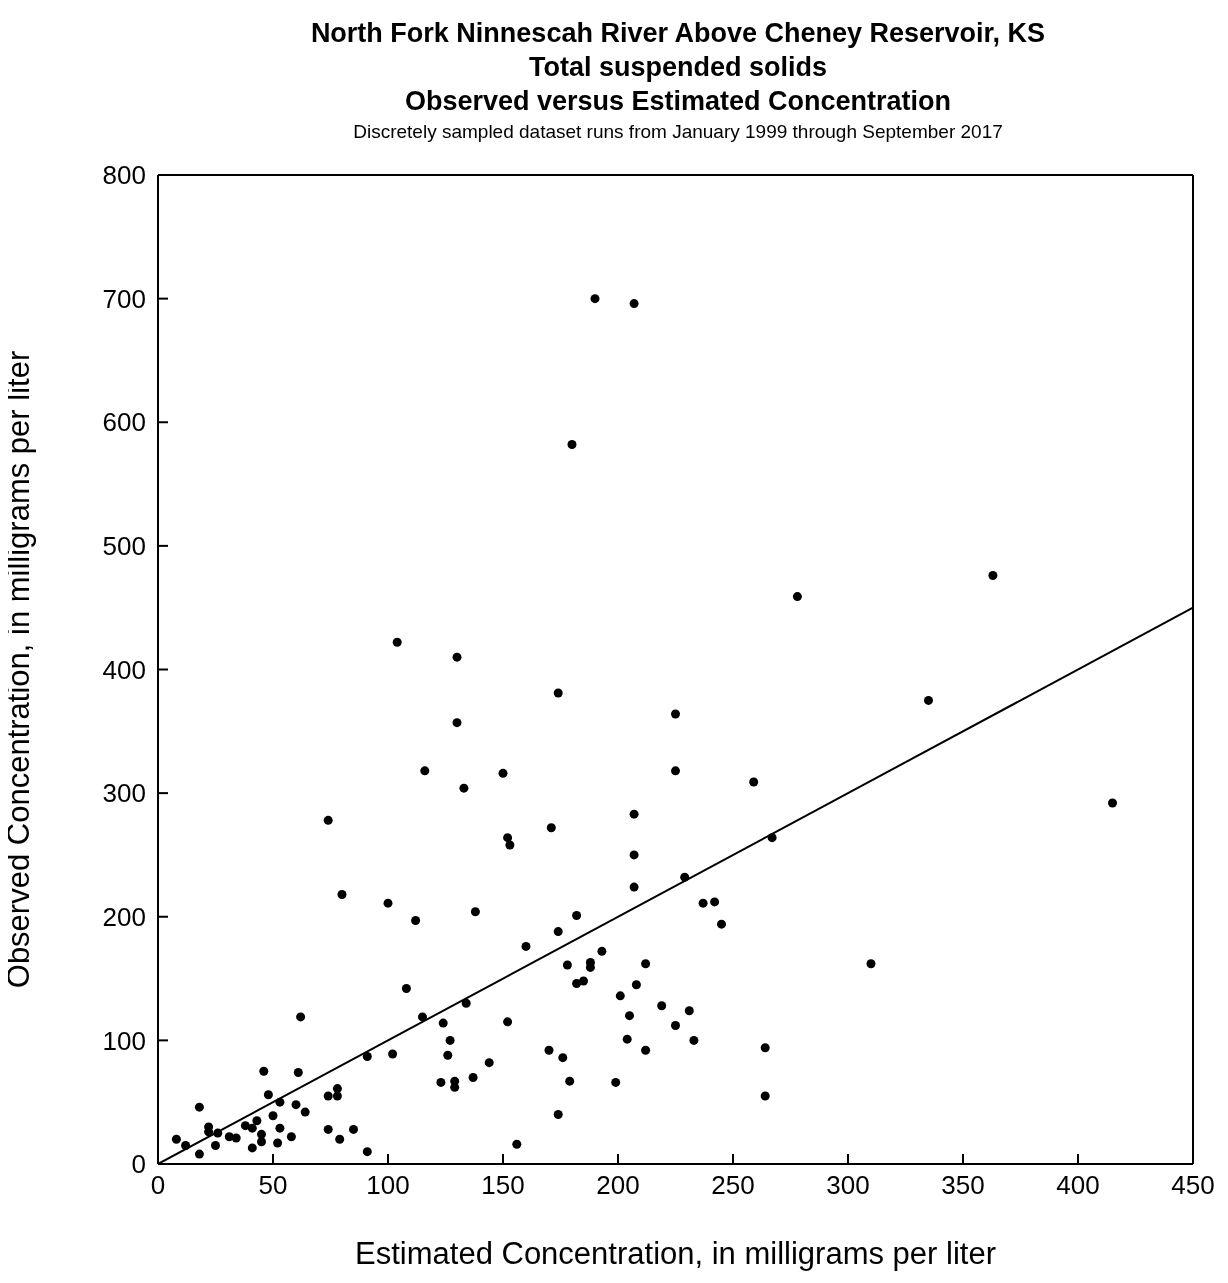  Describe the element at coordinates (678, 132) in the screenshot. I see `chart-subtitle: Discretely sampled dataset runs from January 1999 through September 2017` at that location.